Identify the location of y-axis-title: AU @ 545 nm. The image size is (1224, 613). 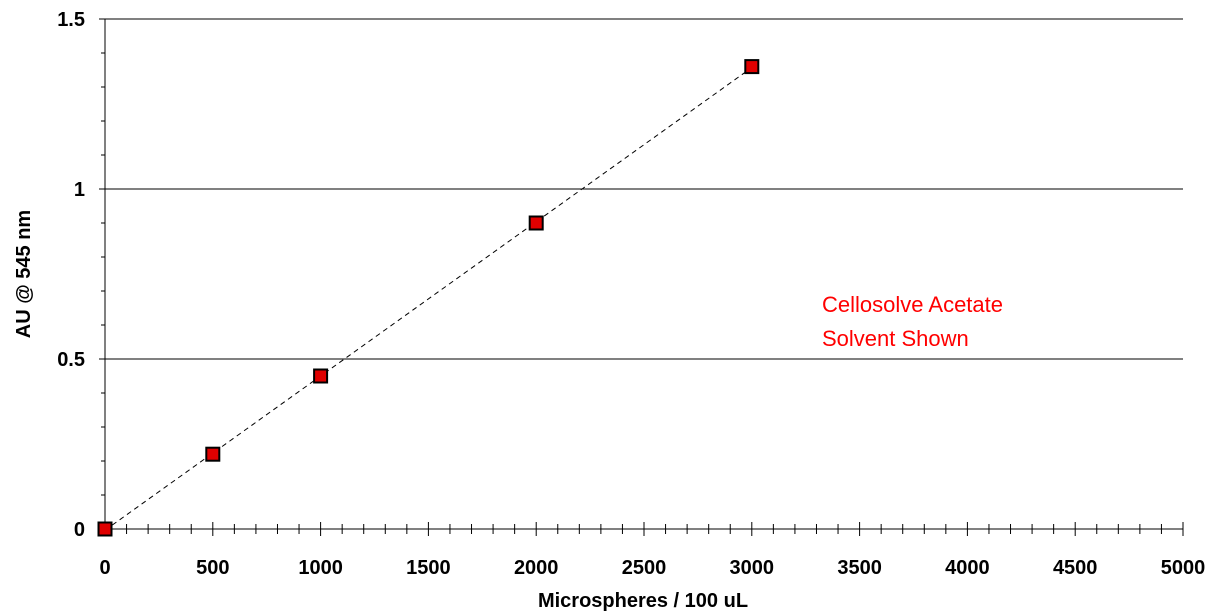
(24, 274).